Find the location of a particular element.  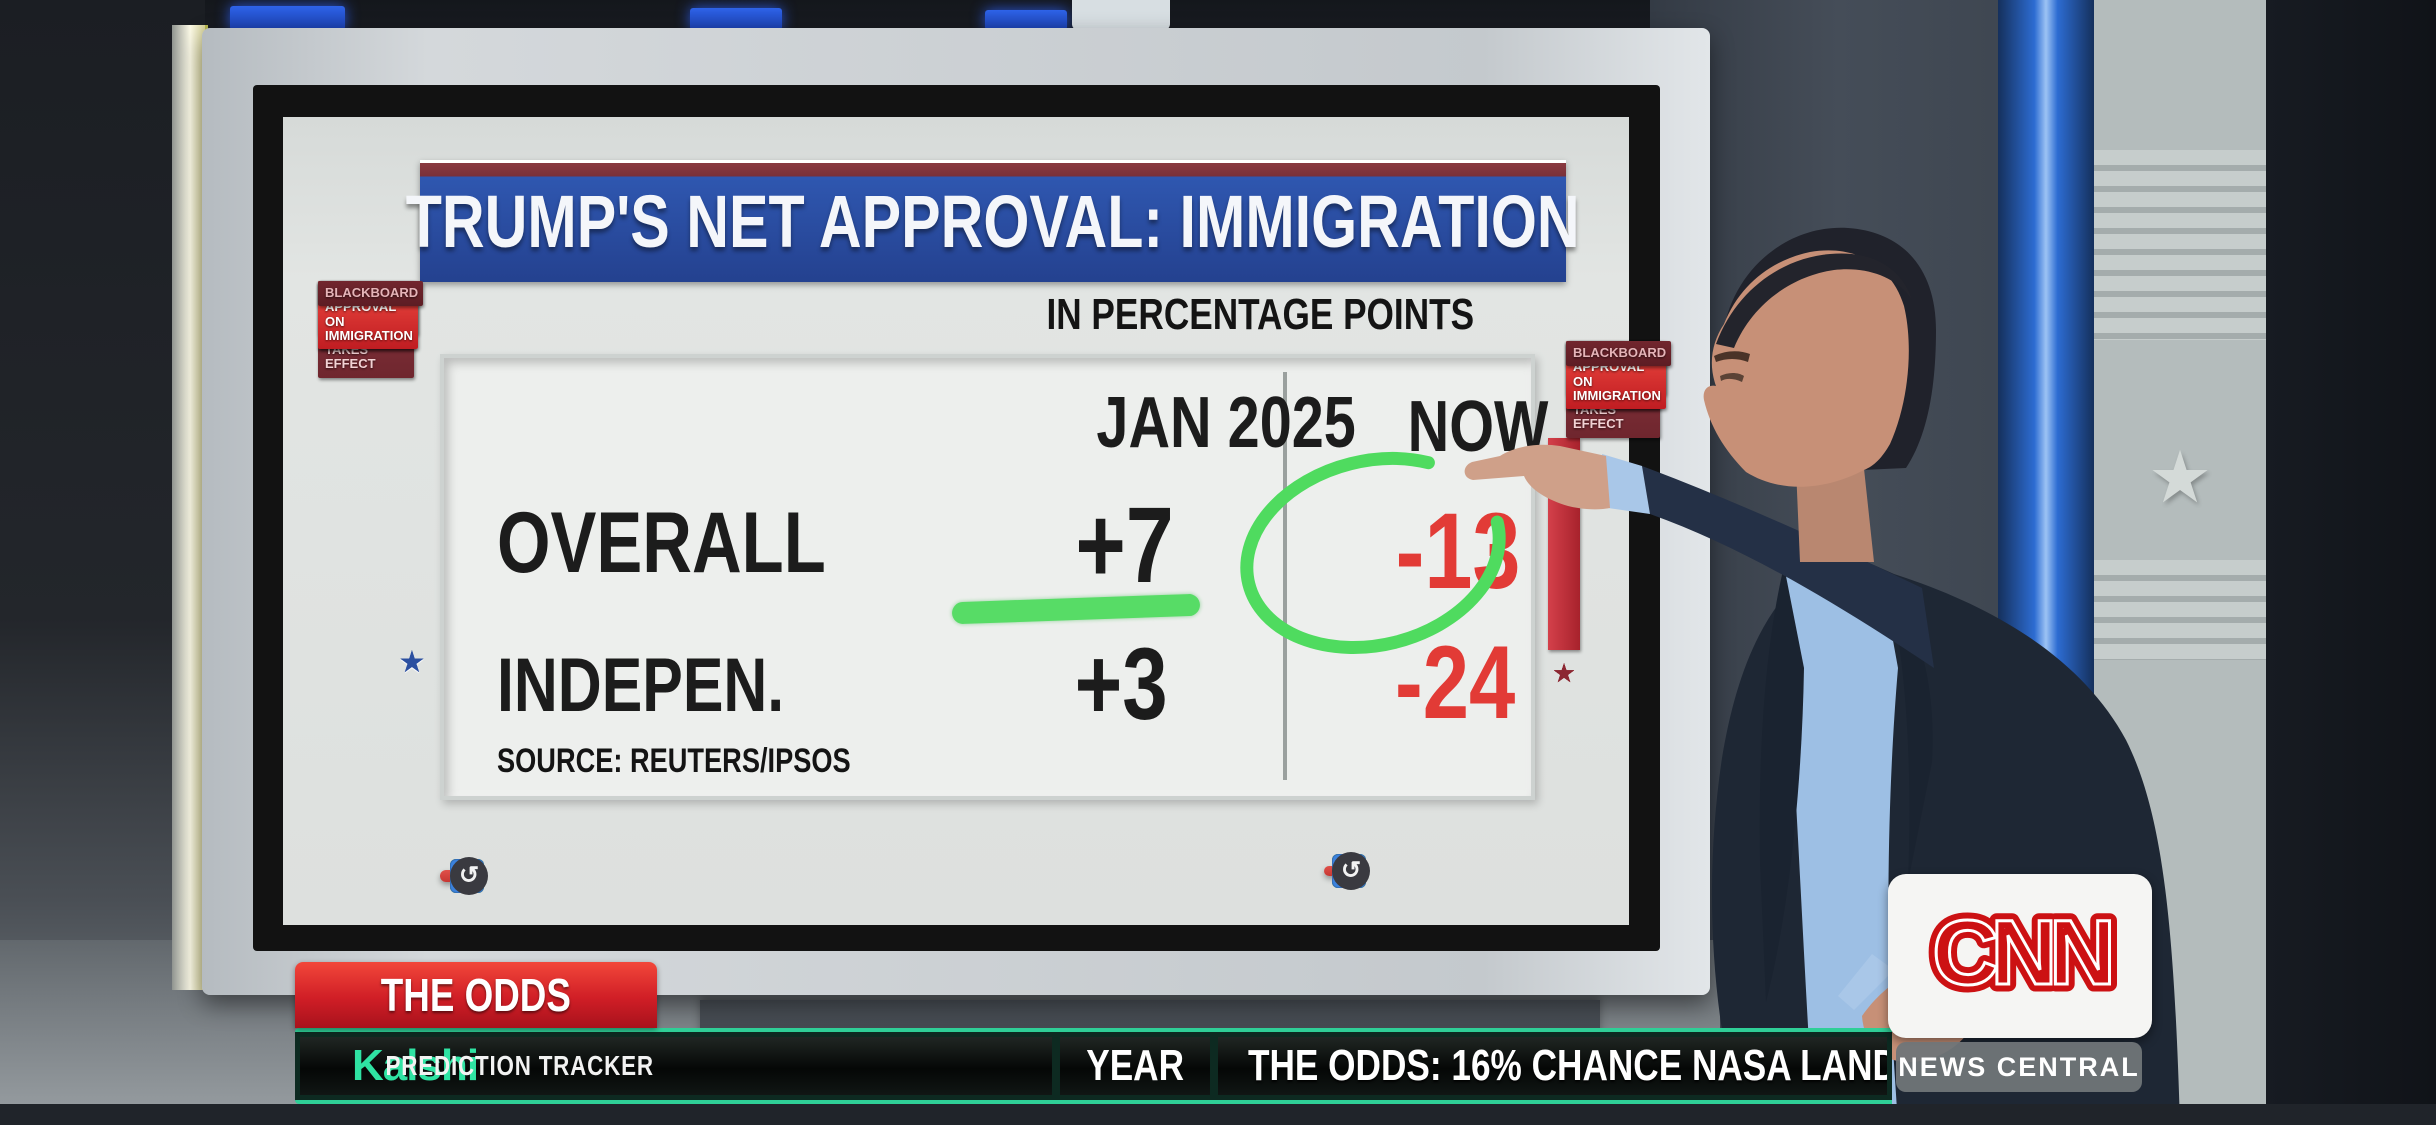

studio-light-panel is located at coordinates (1121, 15).